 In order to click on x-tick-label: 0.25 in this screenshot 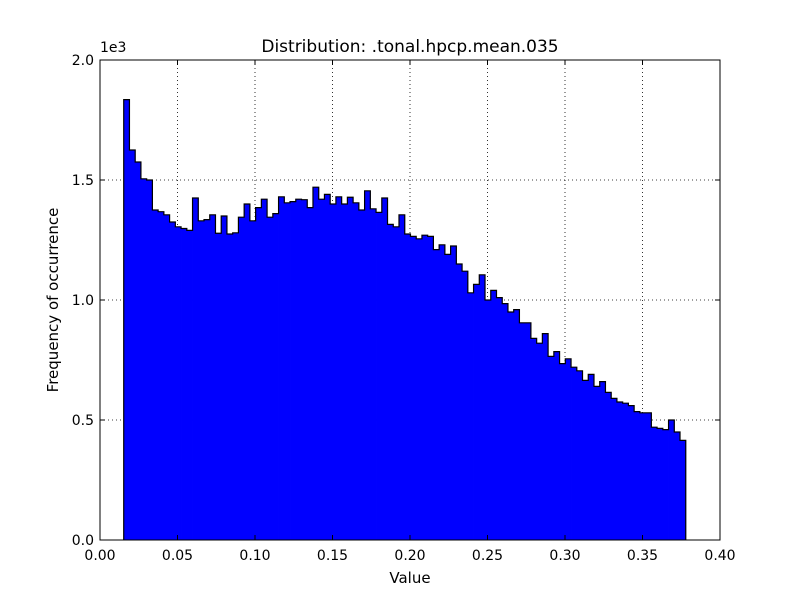, I will do `click(487, 556)`.